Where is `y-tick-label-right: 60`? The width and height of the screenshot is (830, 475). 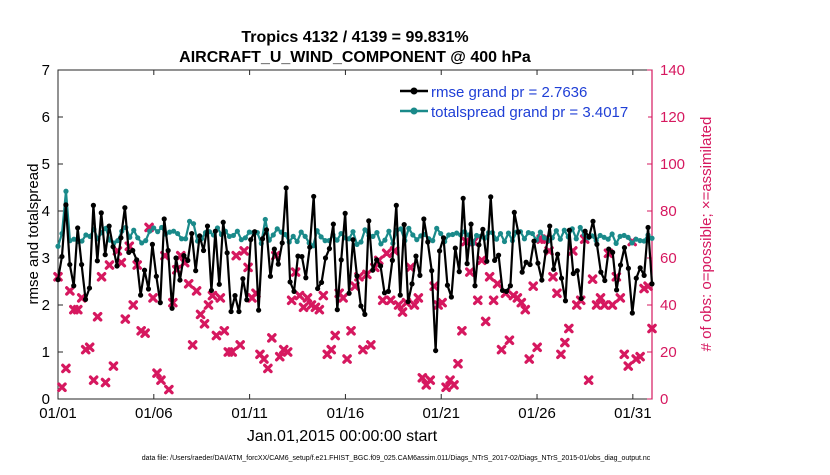 y-tick-label-right: 60 is located at coordinates (668, 258).